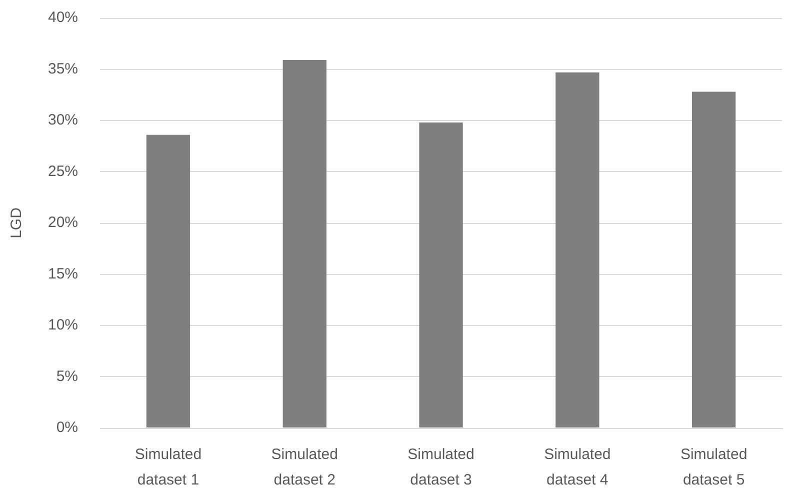 The height and width of the screenshot is (495, 792). What do you see at coordinates (63, 69) in the screenshot?
I see `y-tick-label: 35%` at bounding box center [63, 69].